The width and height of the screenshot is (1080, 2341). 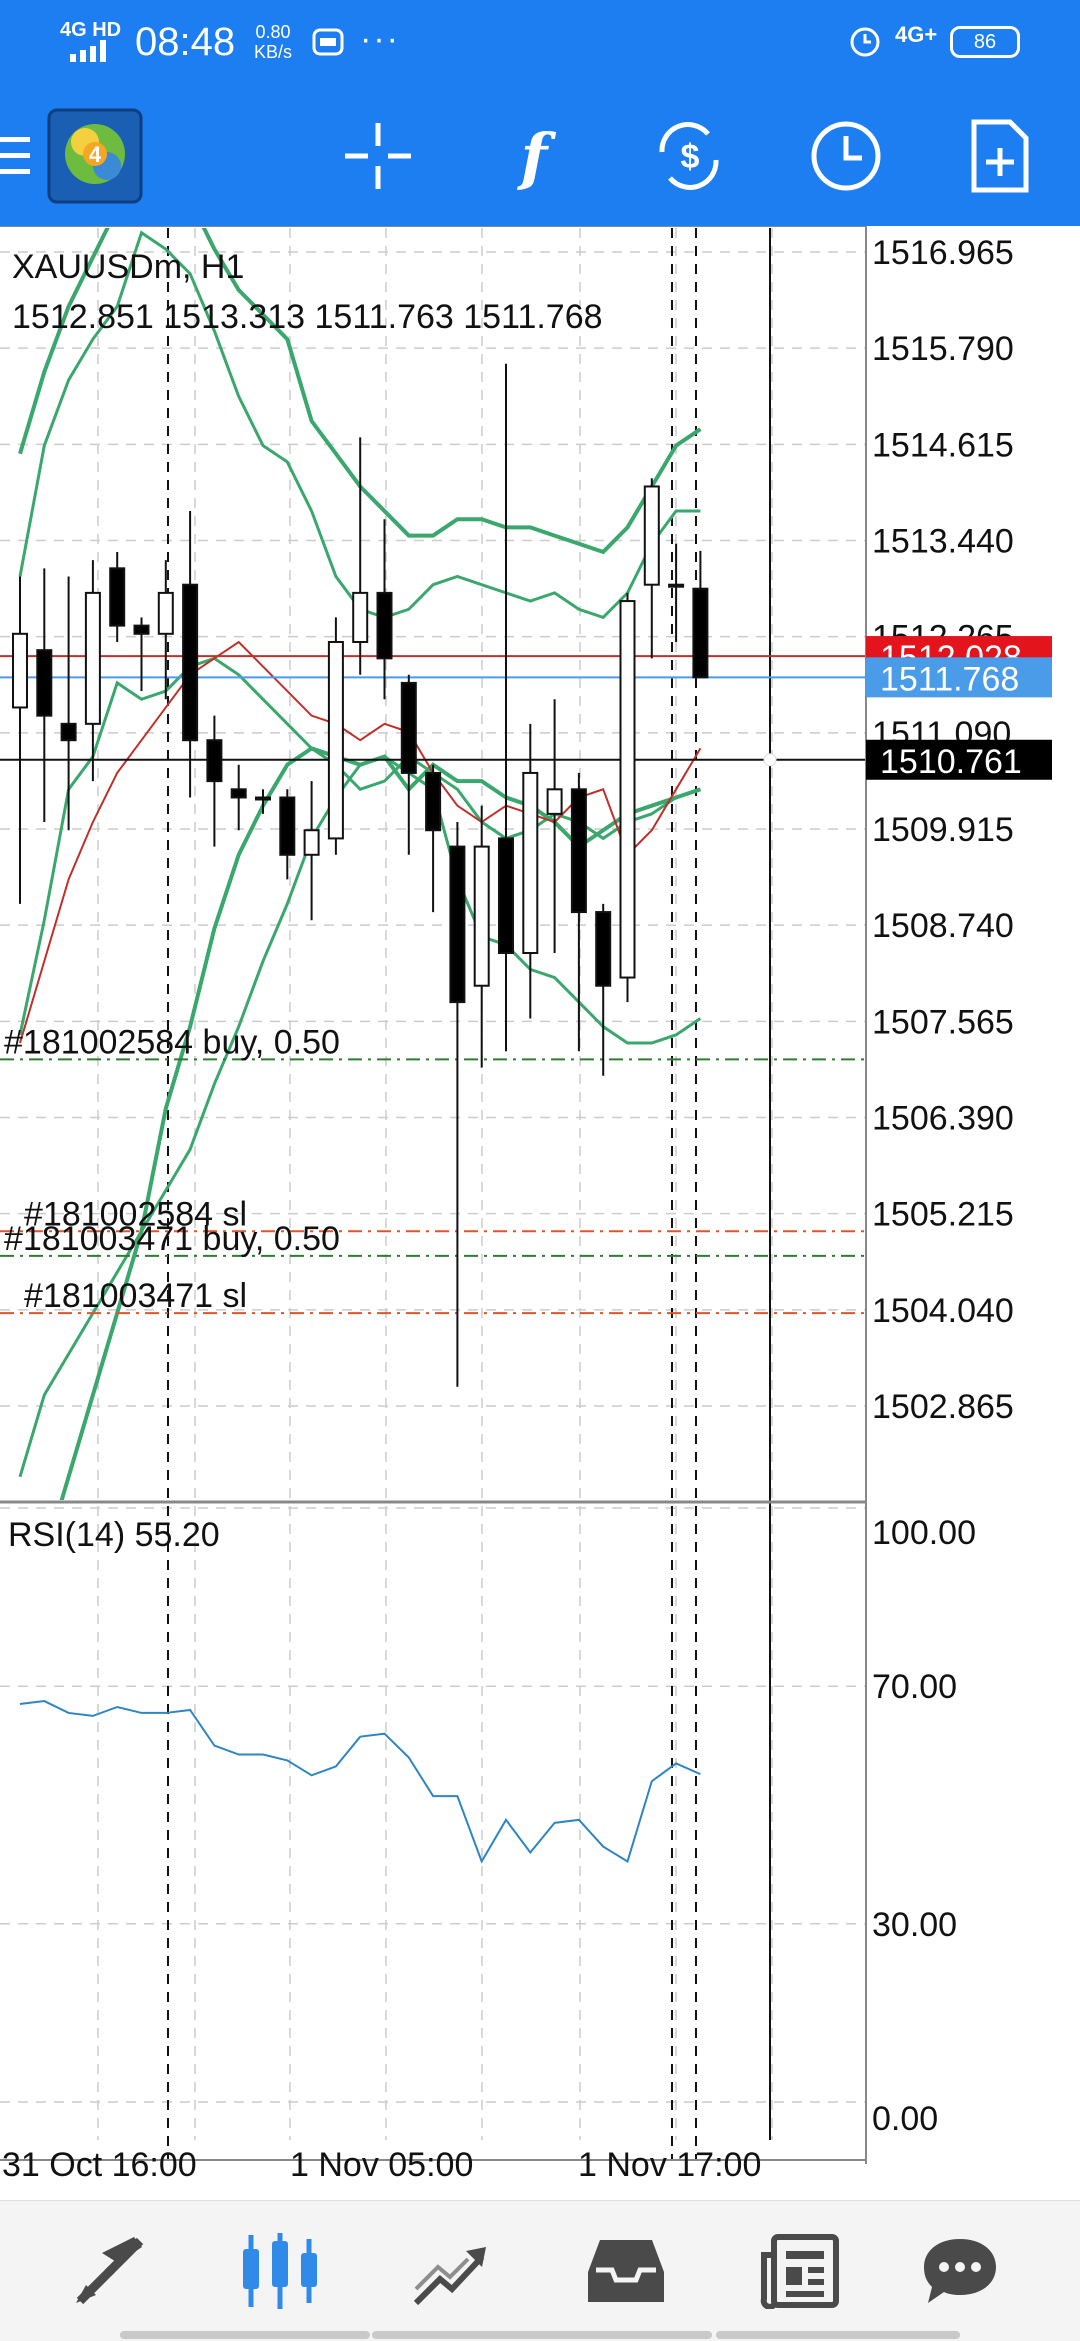 I want to click on menu-icon, so click(x=35, y=156).